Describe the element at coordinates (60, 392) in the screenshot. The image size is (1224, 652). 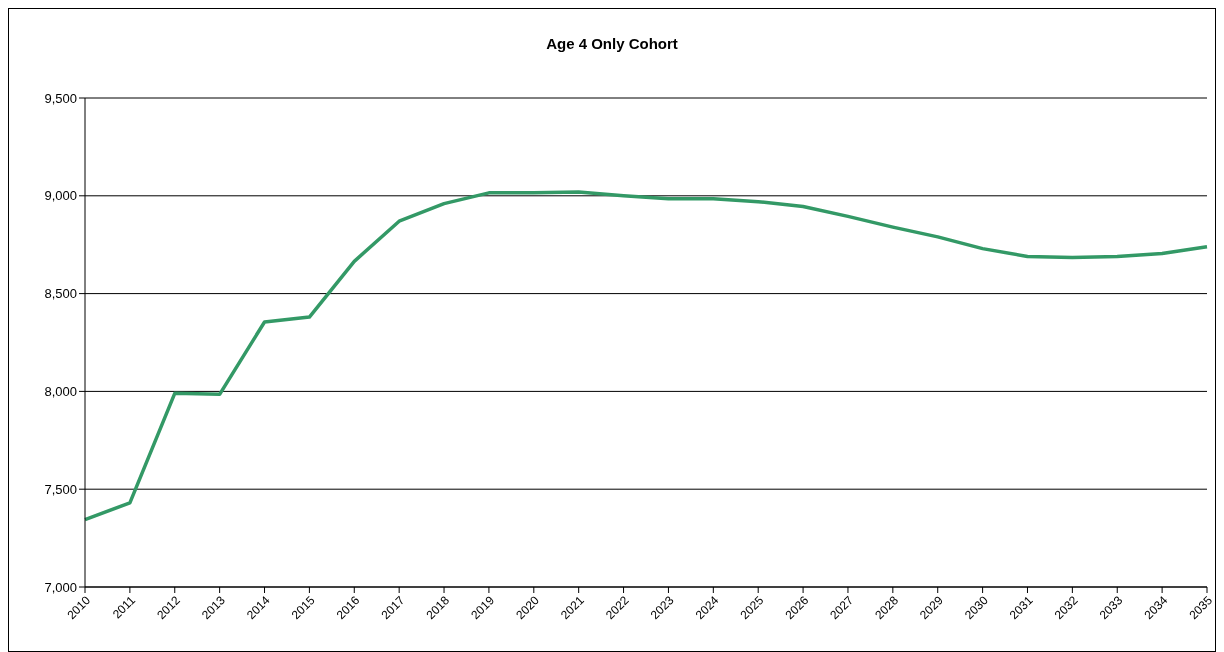
I see `y-tick-label: 8,000` at that location.